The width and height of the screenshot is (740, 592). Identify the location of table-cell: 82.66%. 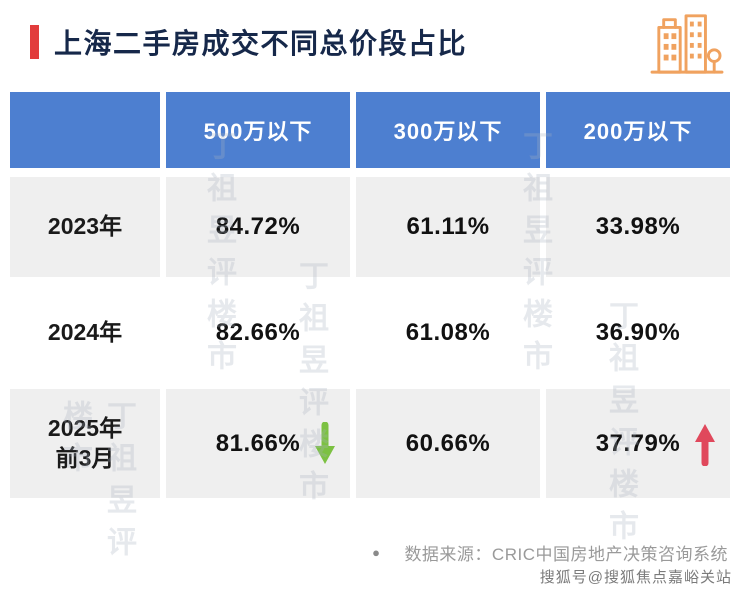
(258, 333).